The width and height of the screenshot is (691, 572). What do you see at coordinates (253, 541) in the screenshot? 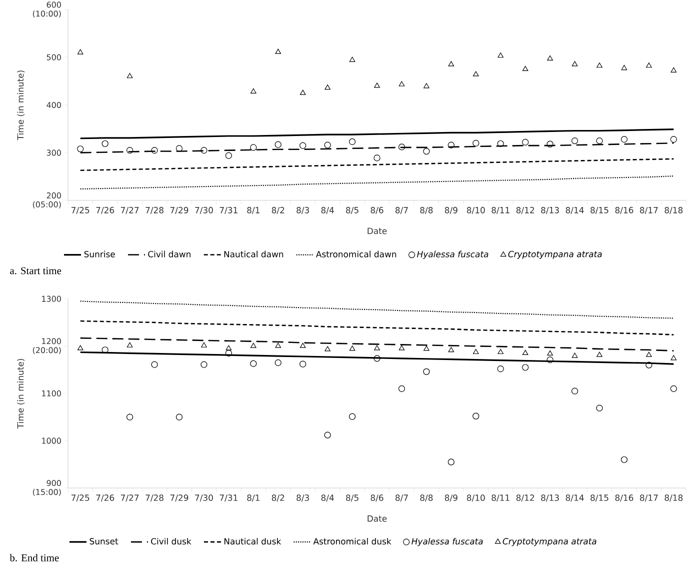
I see `legend-label: Nautical dusk` at bounding box center [253, 541].